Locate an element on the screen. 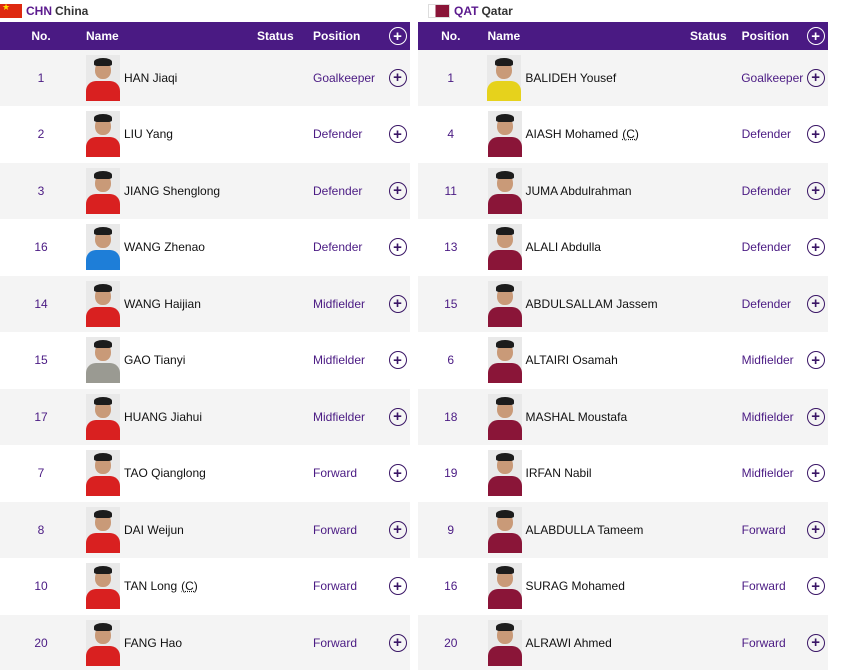 The image size is (842, 670). player-name-cell: ALABDULLA Tameem is located at coordinates (587, 529).